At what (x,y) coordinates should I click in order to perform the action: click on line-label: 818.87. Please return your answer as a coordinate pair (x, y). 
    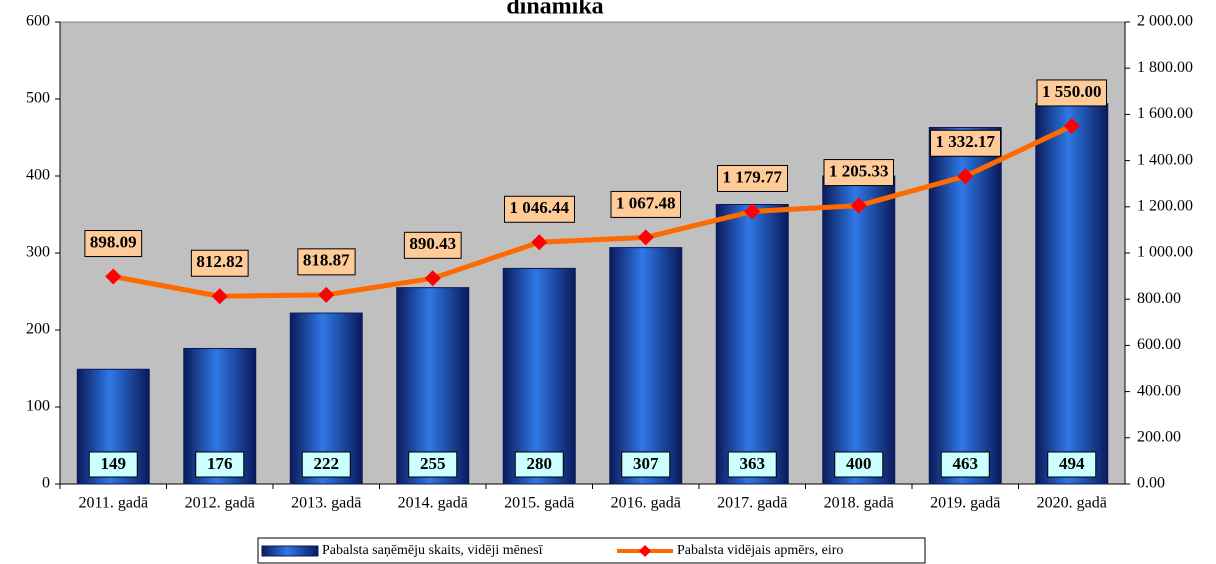
    Looking at the image, I should click on (326, 260).